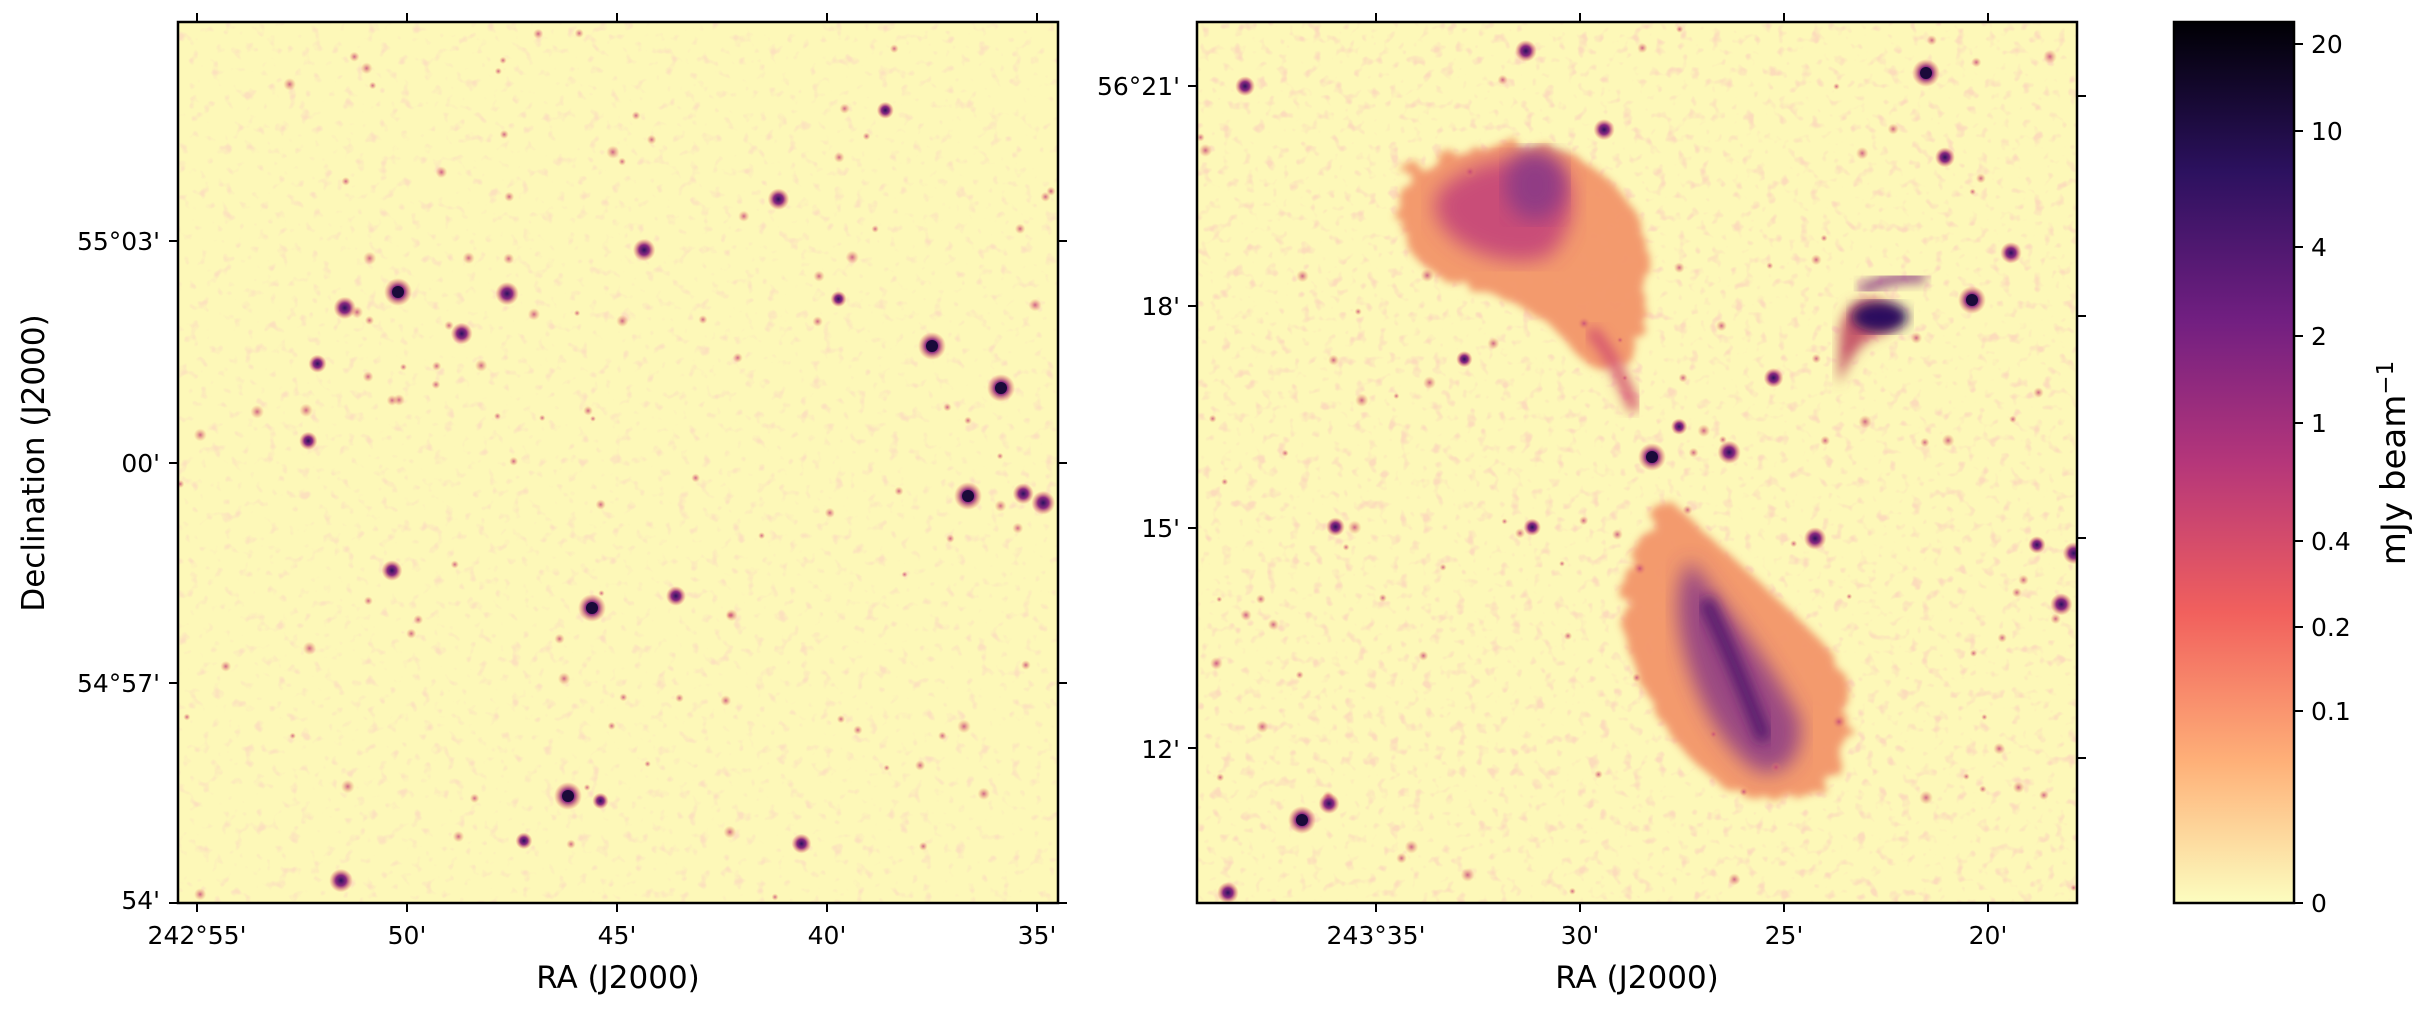 This screenshot has height=1015, width=2432. Describe the element at coordinates (2386, 378) in the screenshot. I see `colorbar-unit-exponent: −1` at that location.